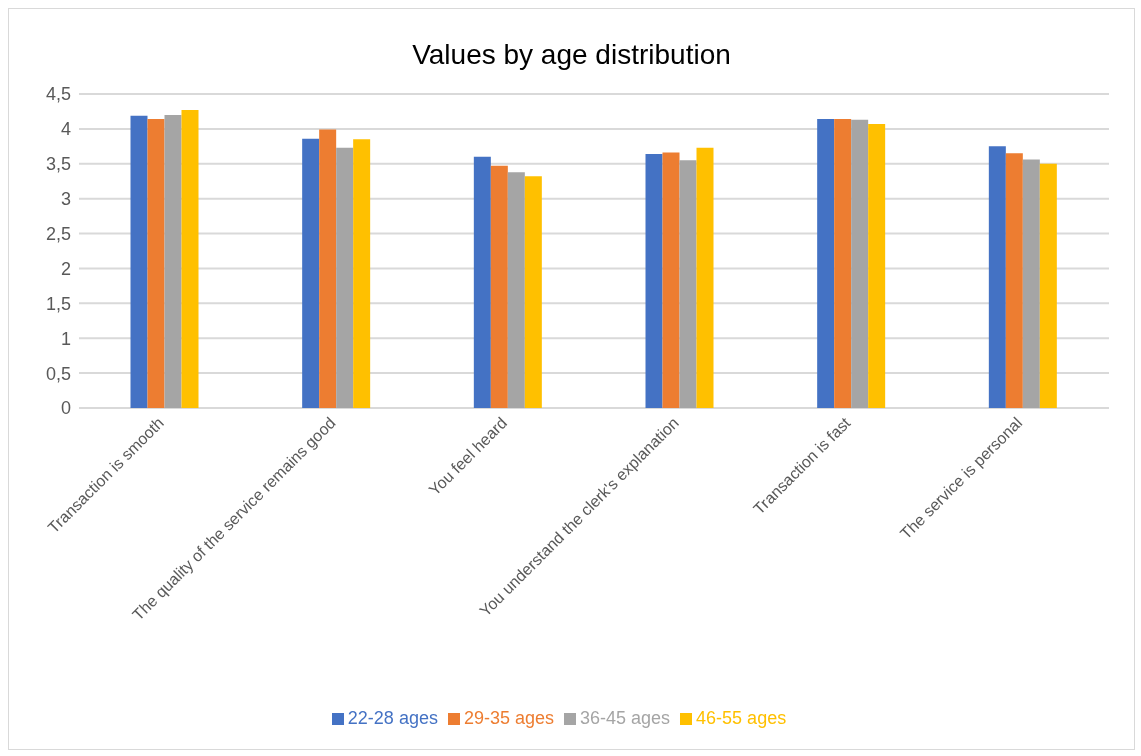 The image size is (1141, 756). Describe the element at coordinates (392, 718) in the screenshot. I see `legend-label: 22-28 ages` at that location.